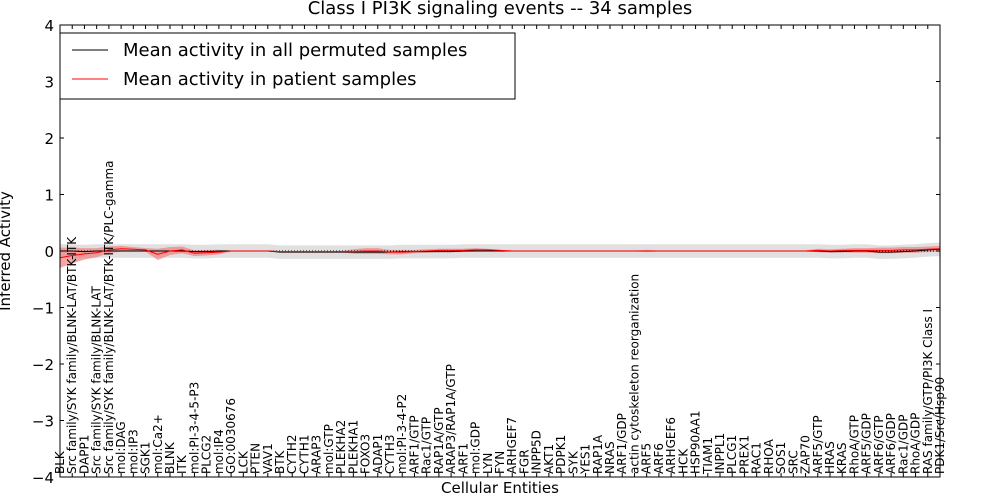 The height and width of the screenshot is (500, 1000). I want to click on legend-label-permuted: Mean activity in all permuted samples, so click(295, 50).